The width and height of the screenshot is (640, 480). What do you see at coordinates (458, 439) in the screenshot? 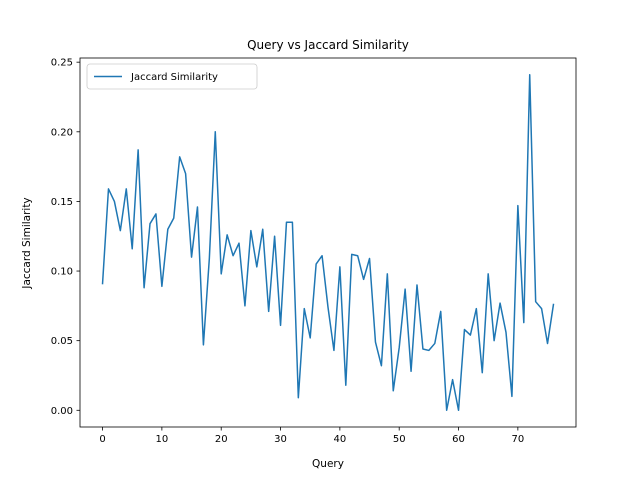
I see `x-tick-label: 60` at bounding box center [458, 439].